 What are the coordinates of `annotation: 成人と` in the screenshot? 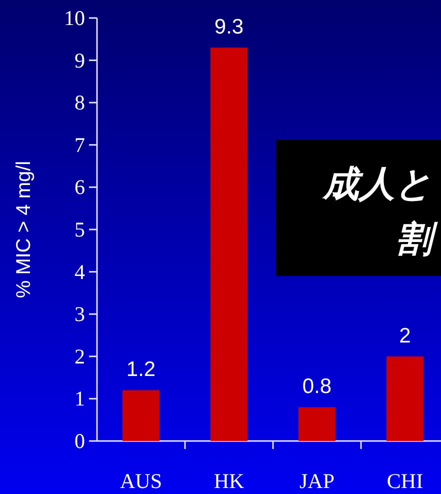 It's located at (376, 184).